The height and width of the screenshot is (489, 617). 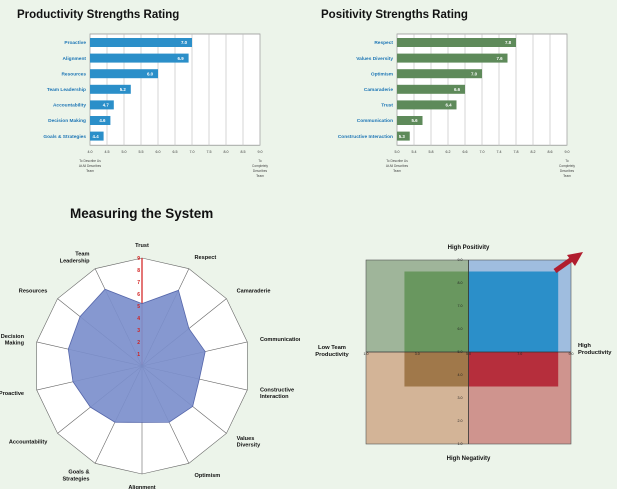 What do you see at coordinates (209, 152) in the screenshot?
I see `productivity-tick-label: 7.5` at bounding box center [209, 152].